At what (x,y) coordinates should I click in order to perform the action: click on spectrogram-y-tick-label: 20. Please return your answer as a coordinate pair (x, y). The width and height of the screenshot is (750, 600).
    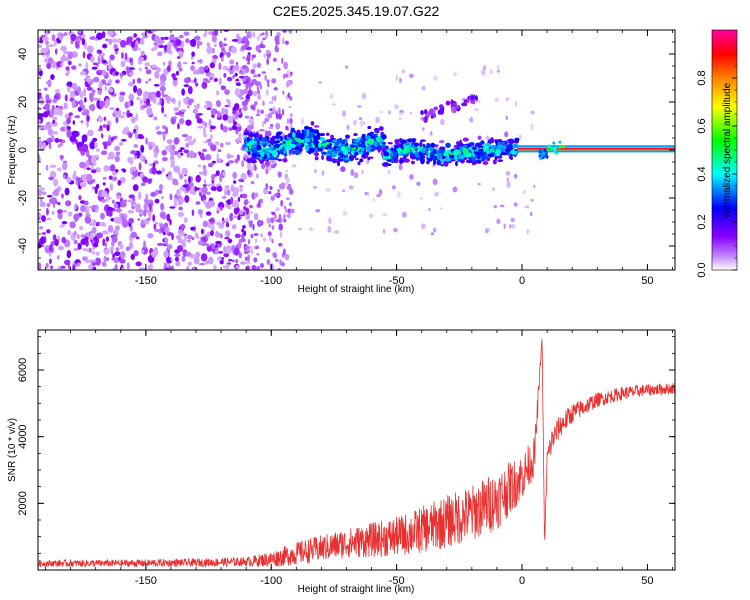
    Looking at the image, I should click on (23, 102).